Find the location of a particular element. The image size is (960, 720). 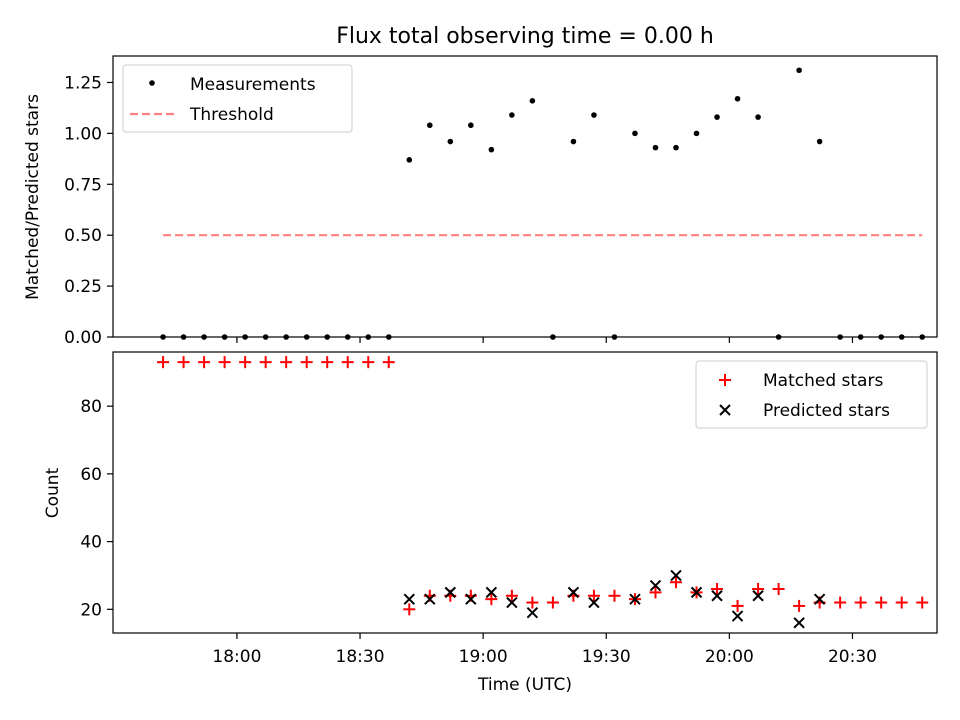

matched-legend-marker is located at coordinates (725, 380).